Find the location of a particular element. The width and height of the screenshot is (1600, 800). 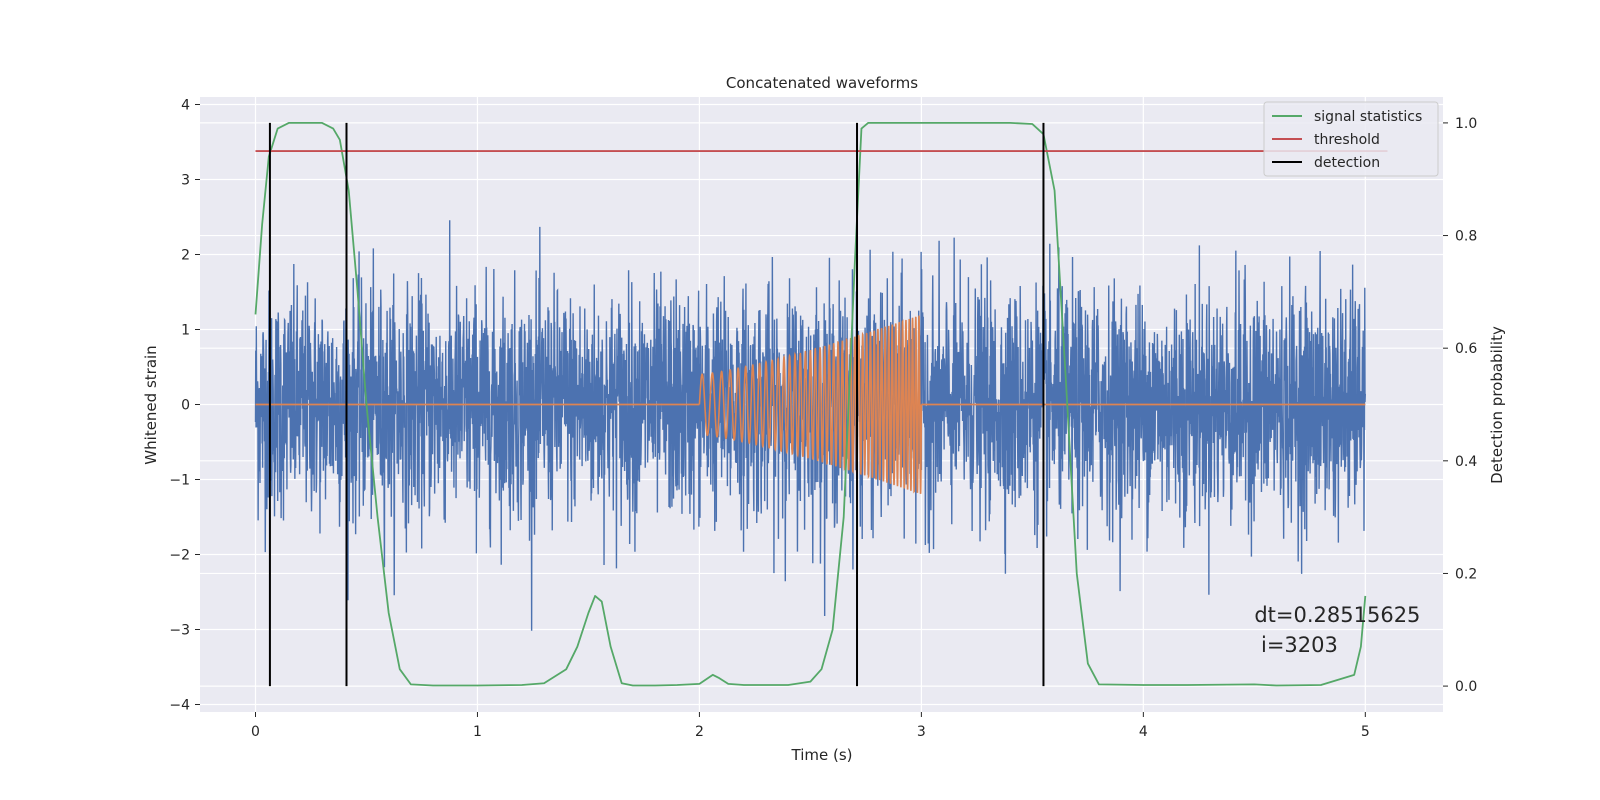

annotation-i: i=3203 is located at coordinates (1299, 645).